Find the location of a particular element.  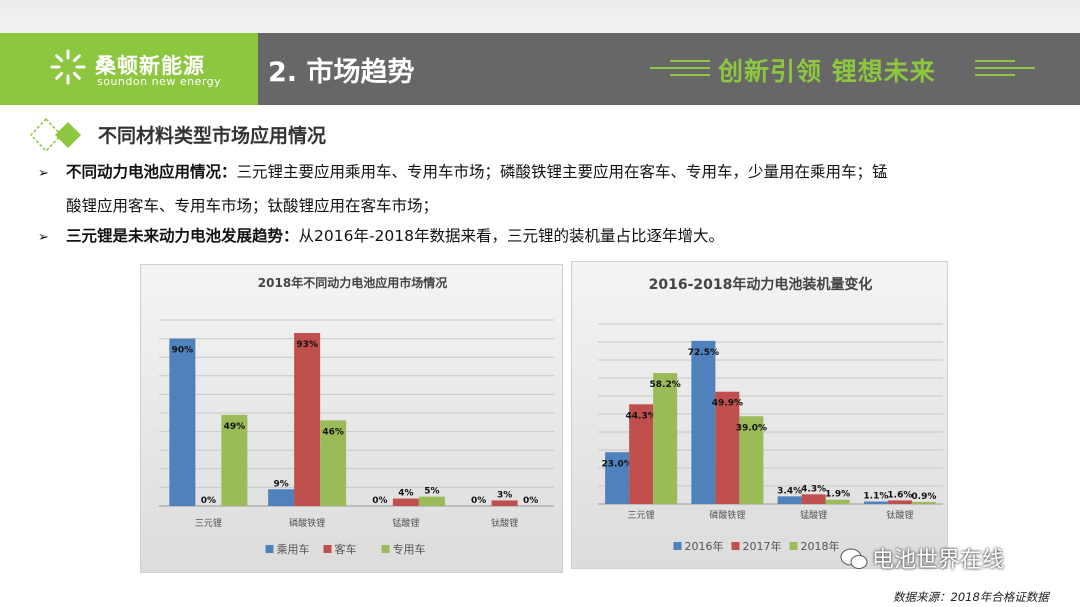

bullet-1-text-cont: 酸锂应用客车、专用车市场；钛酸锂应用在客车市场； is located at coordinates (252, 206).